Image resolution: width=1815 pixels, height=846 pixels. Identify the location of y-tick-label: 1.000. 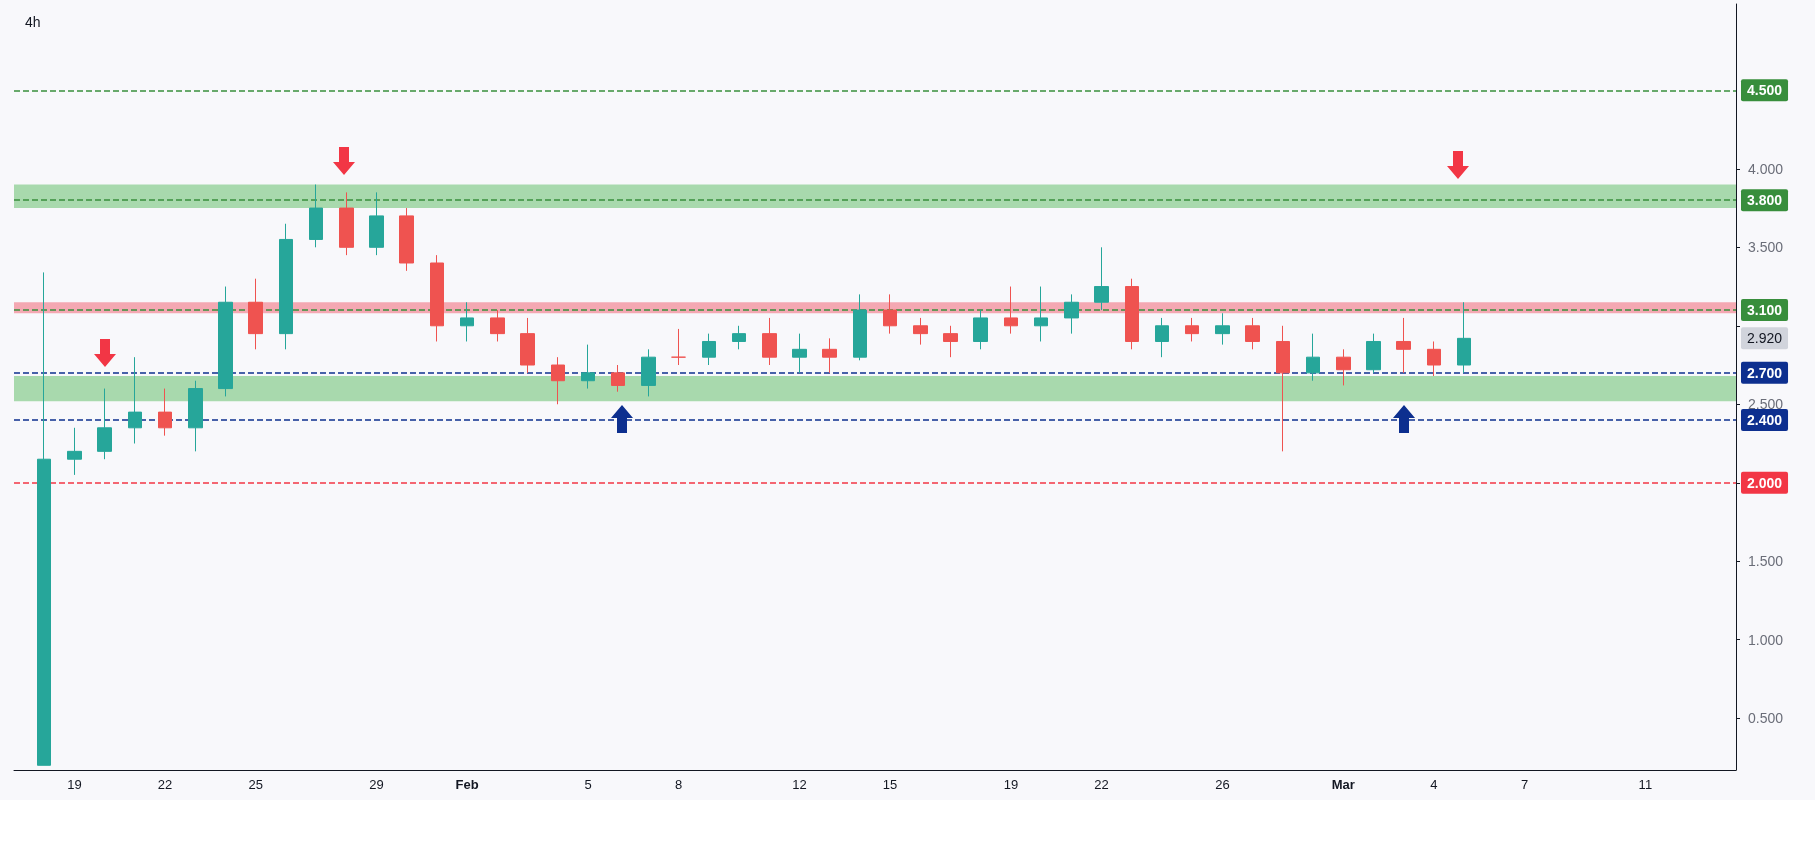
(1766, 639).